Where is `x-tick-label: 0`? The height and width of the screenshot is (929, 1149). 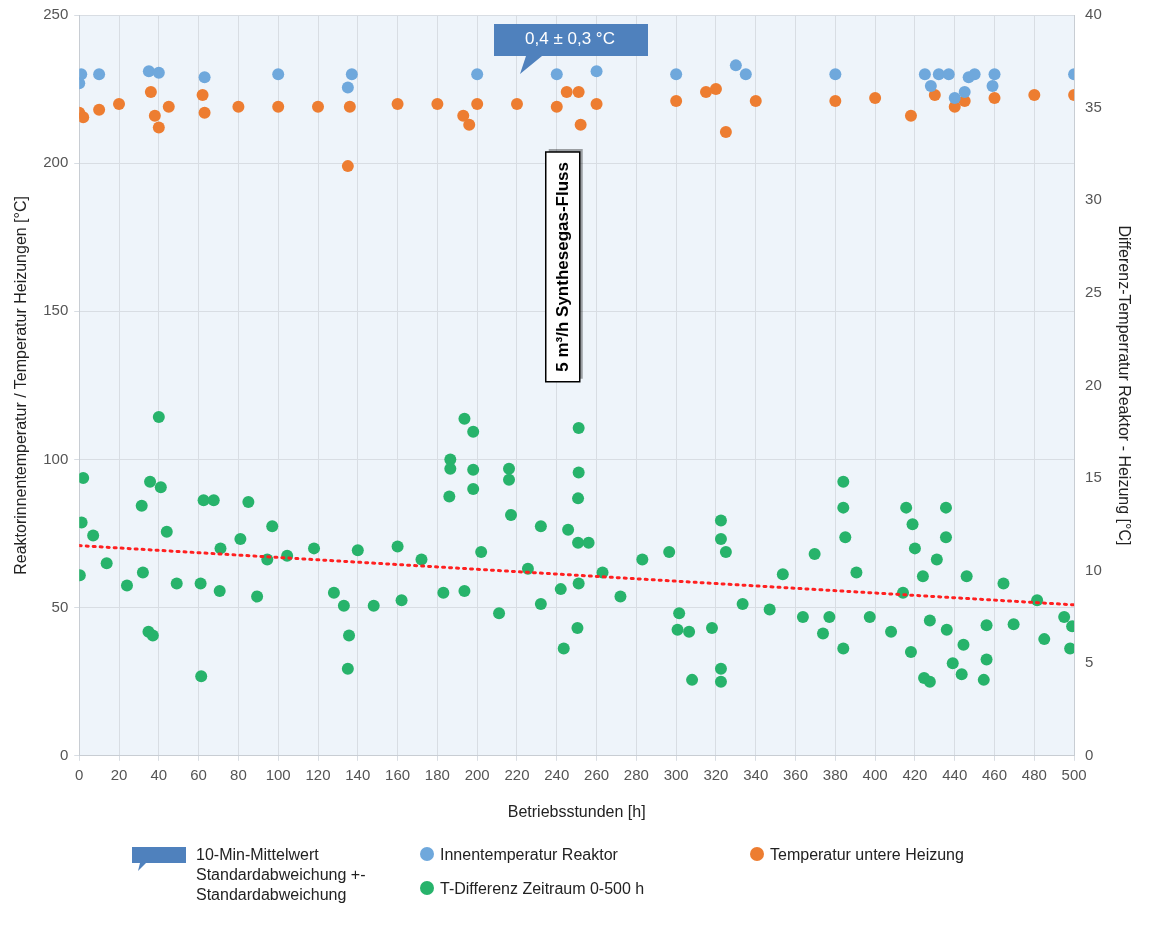 x-tick-label: 0 is located at coordinates (79, 774).